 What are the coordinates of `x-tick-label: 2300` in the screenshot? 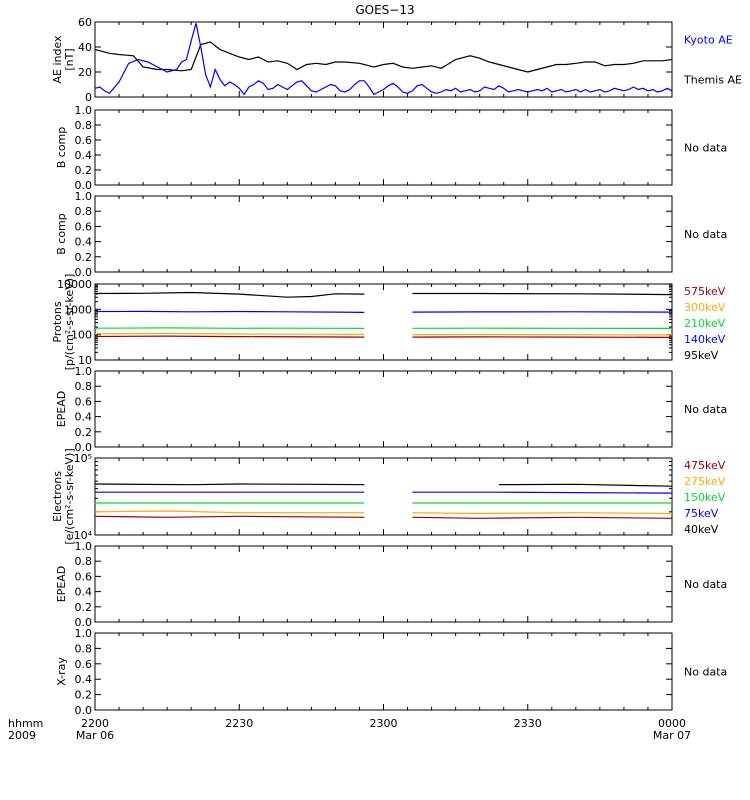 It's located at (384, 723).